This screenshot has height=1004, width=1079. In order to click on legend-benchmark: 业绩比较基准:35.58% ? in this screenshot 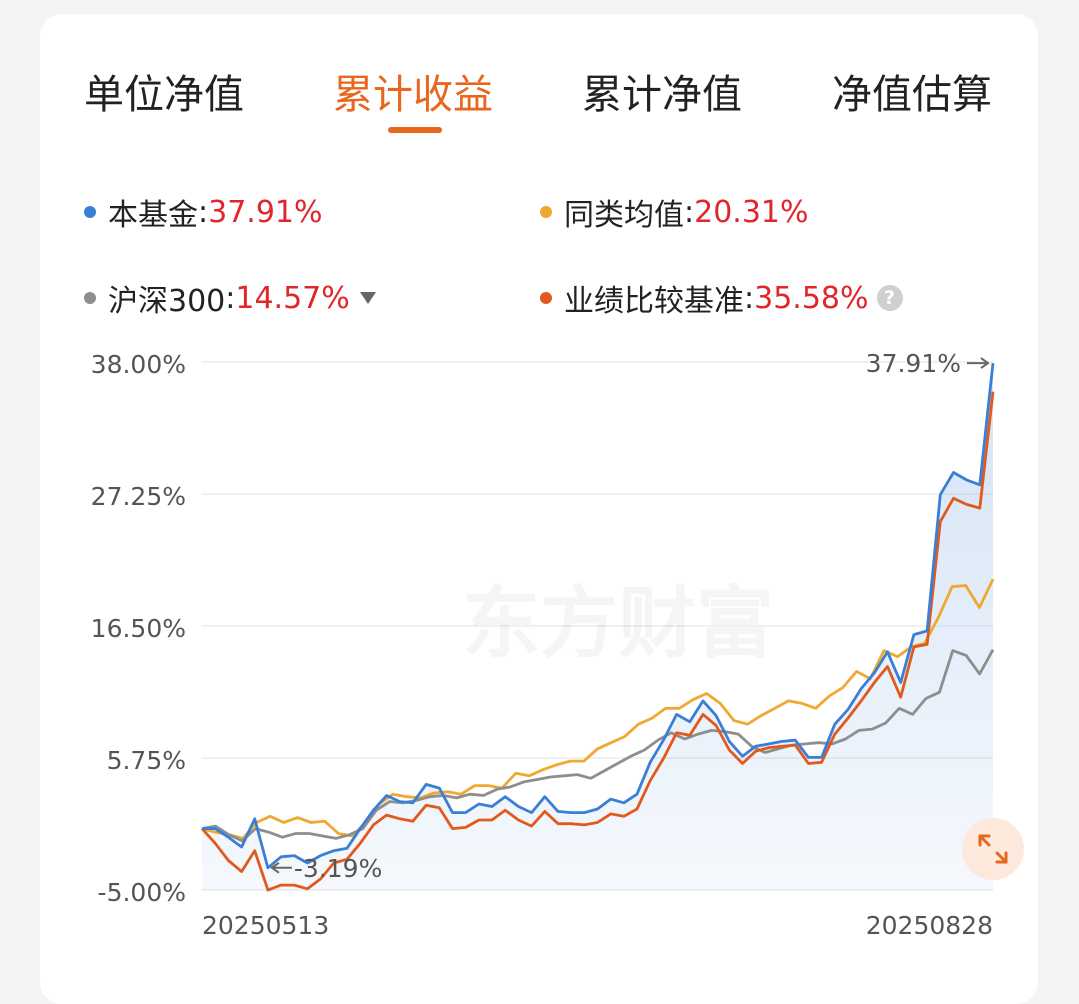, I will do `click(721, 298)`.